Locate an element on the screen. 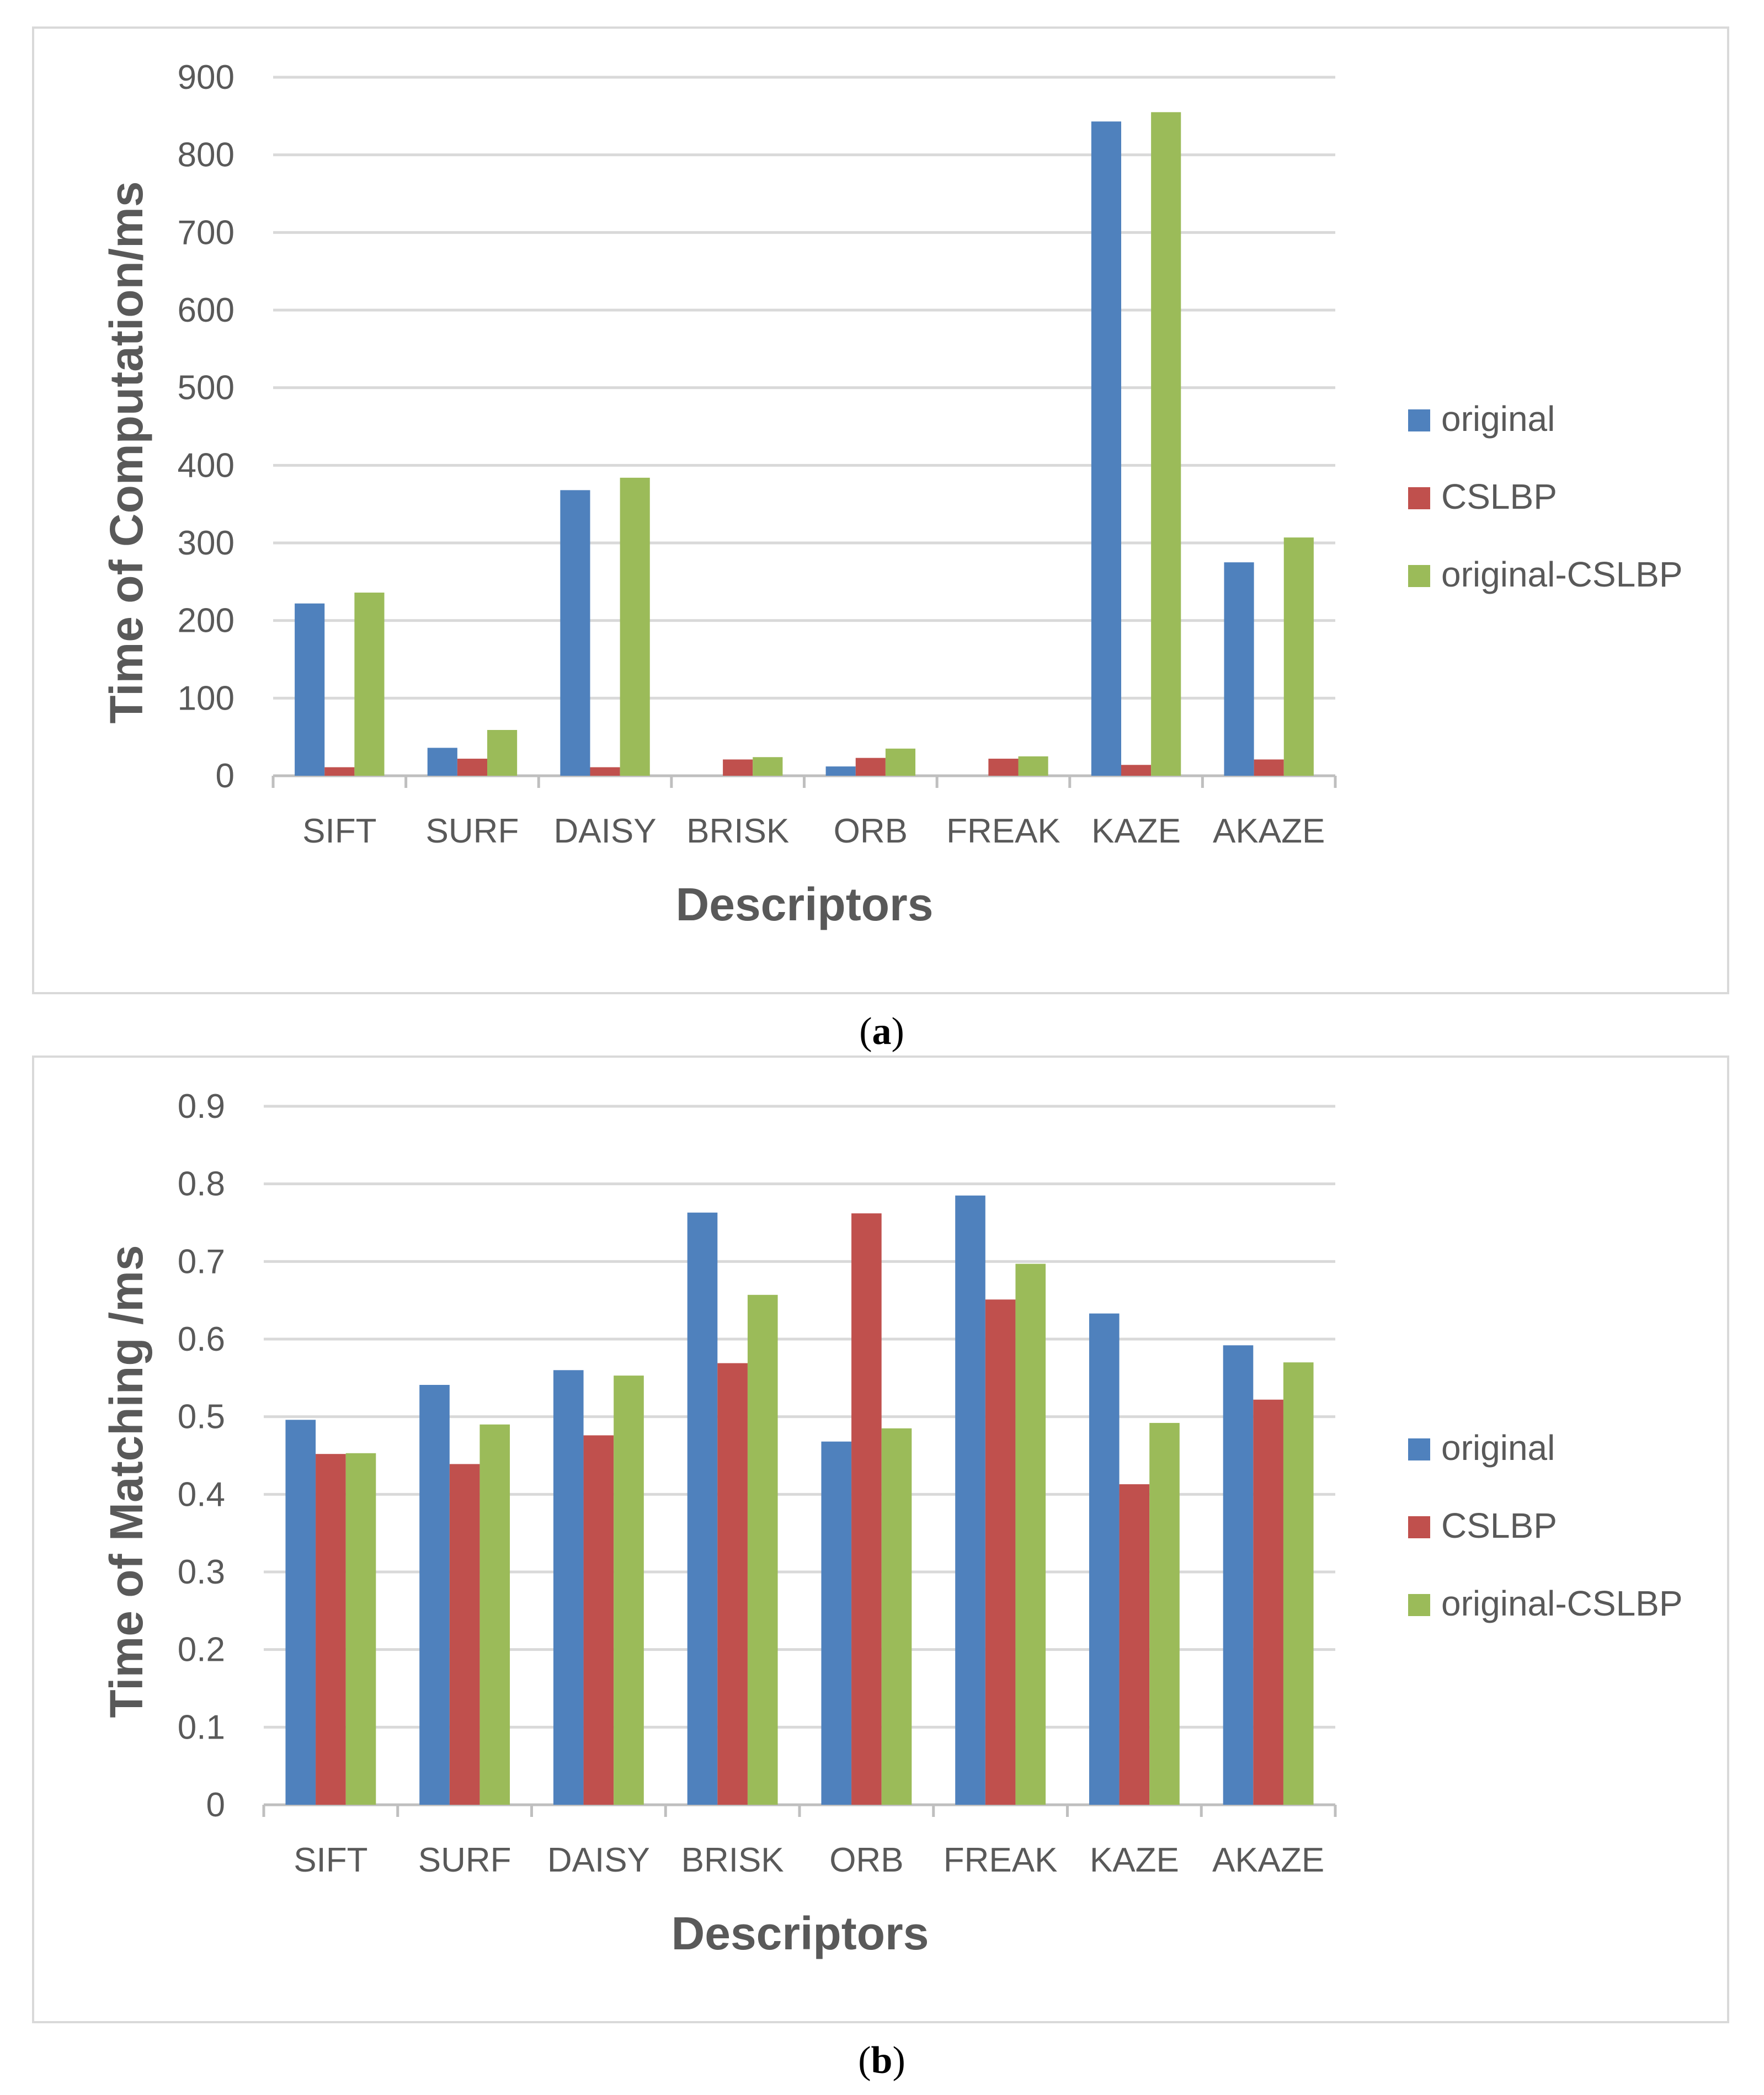 The height and width of the screenshot is (2095, 1764). y-tick-label: 700 is located at coordinates (206, 233).